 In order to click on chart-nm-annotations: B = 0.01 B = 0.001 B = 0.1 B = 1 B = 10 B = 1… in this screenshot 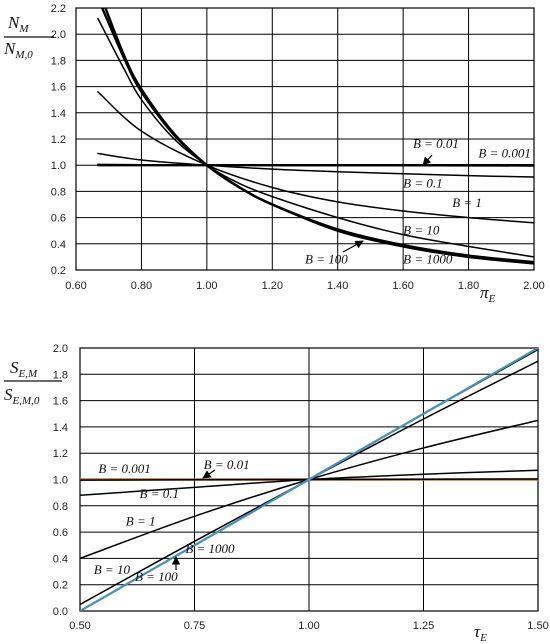, I will do `click(418, 201)`.